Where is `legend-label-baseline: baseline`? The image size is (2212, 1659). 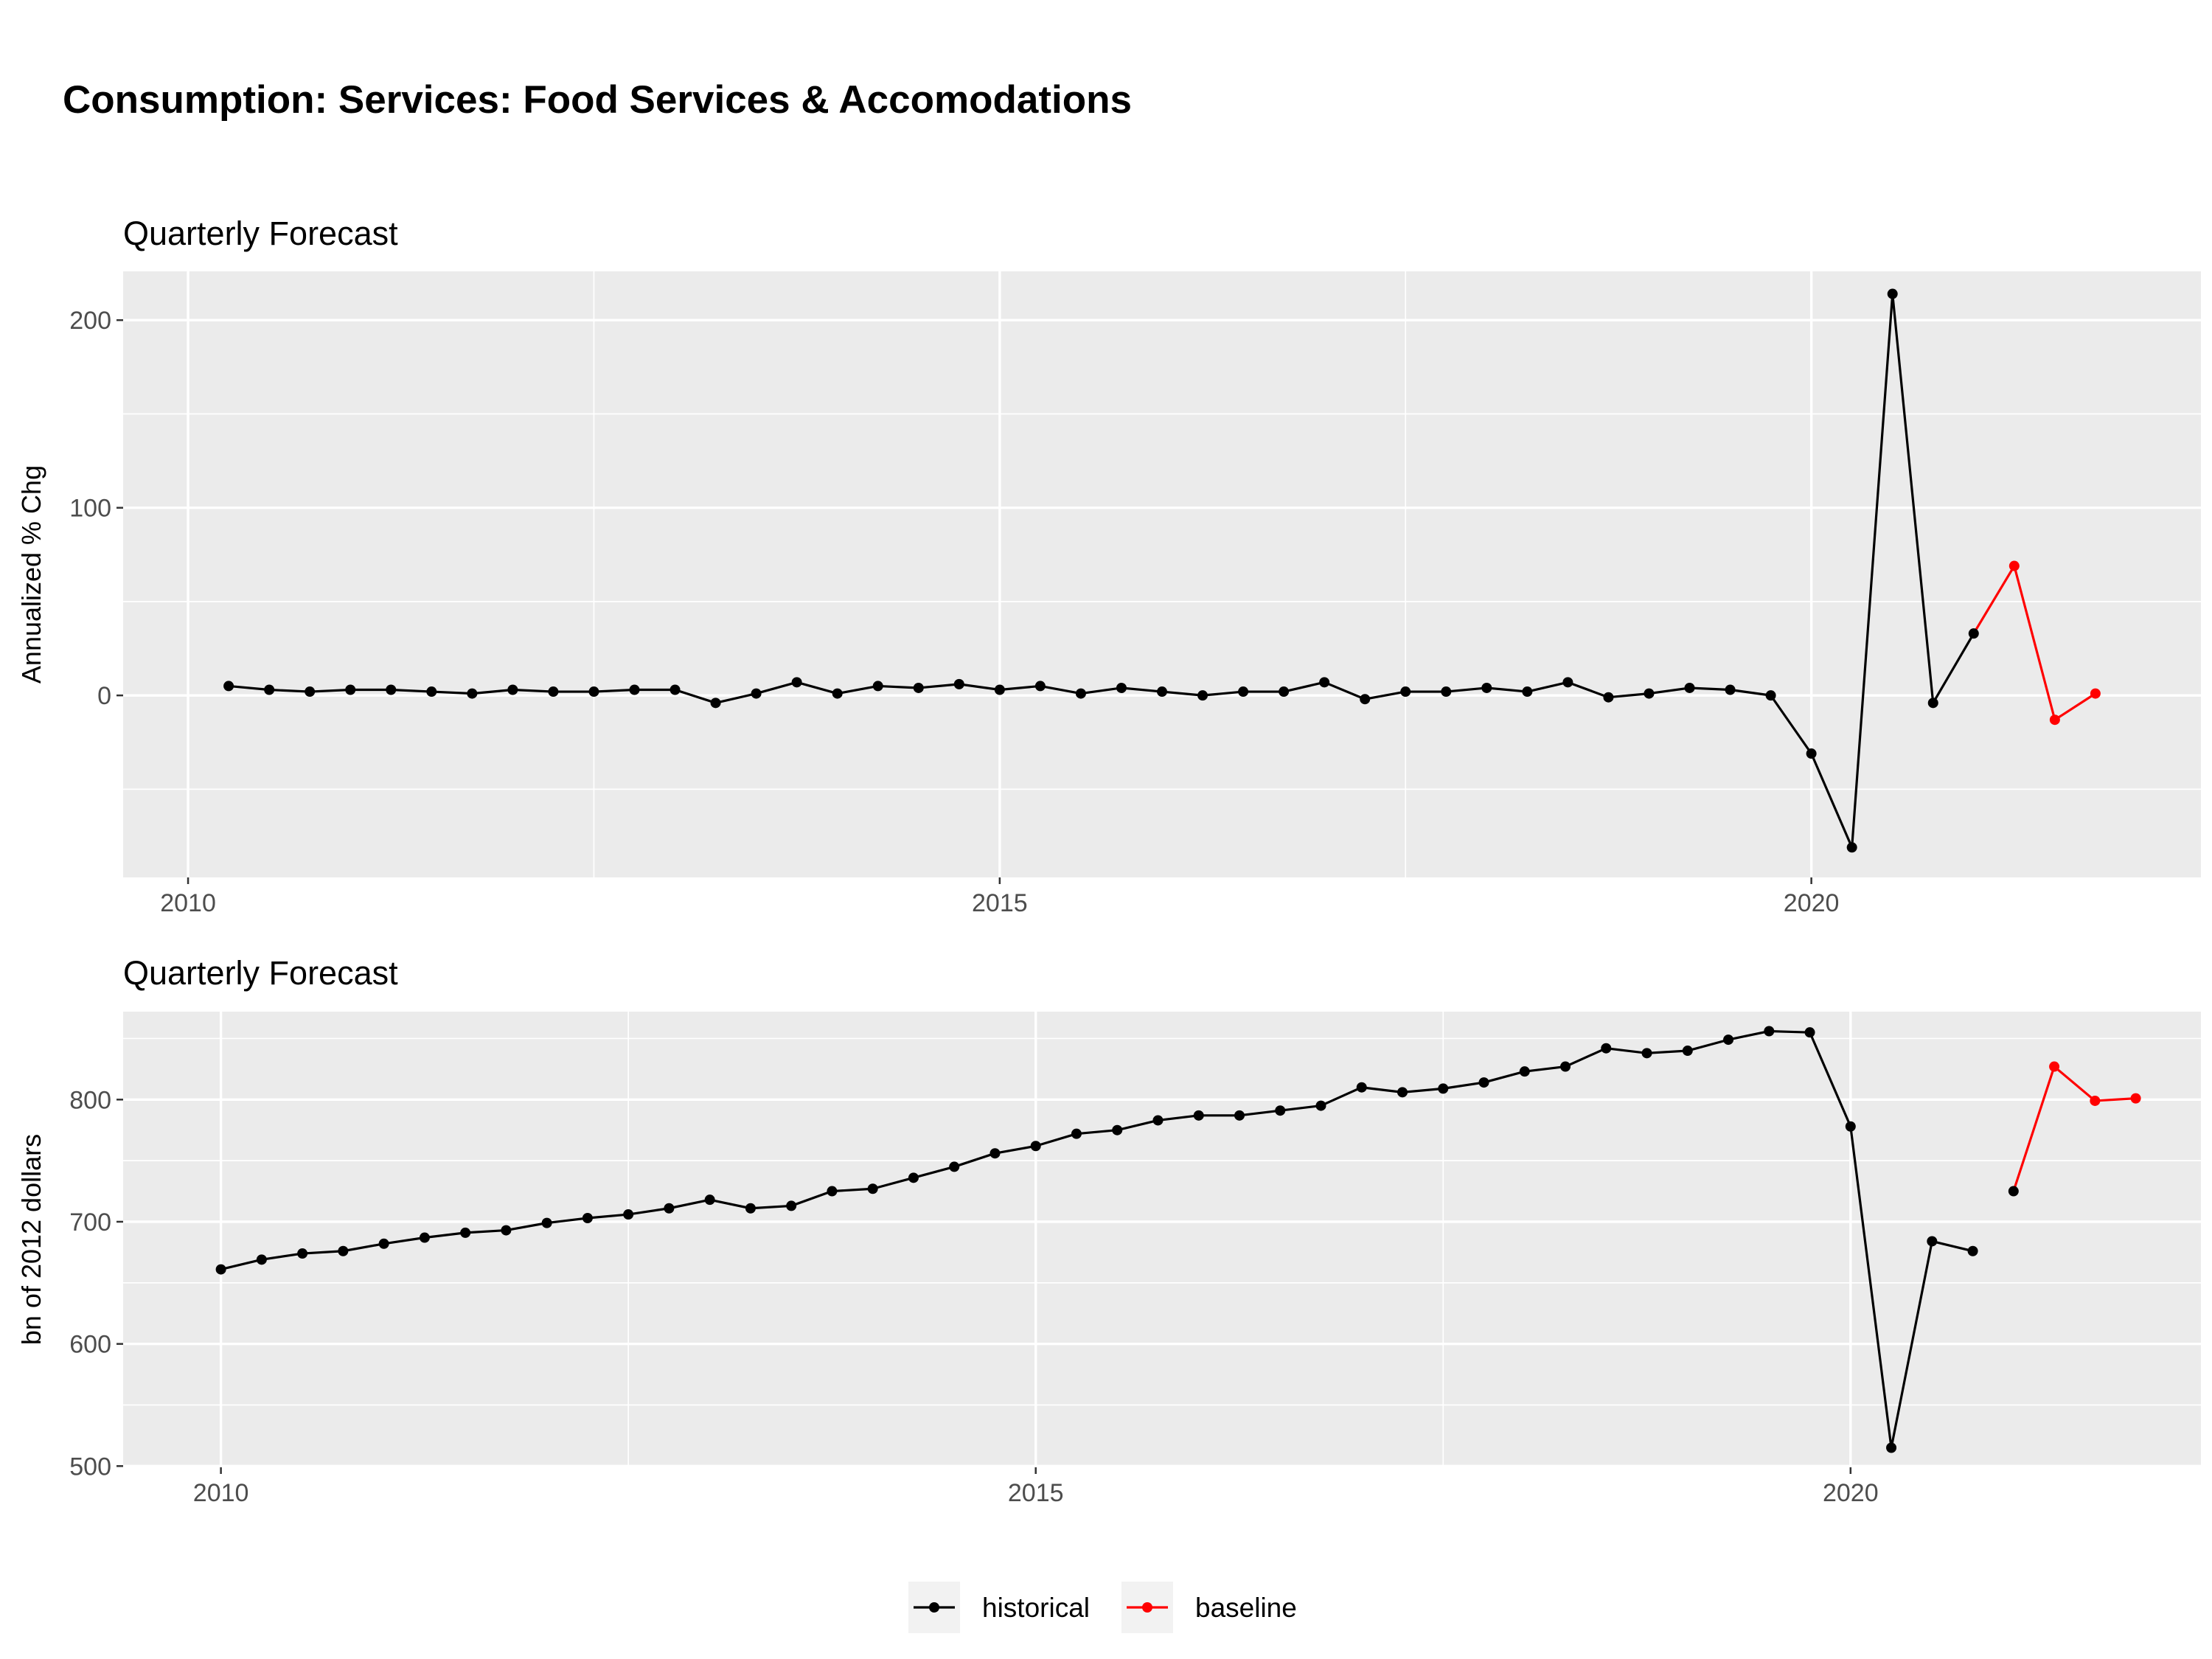 legend-label-baseline: baseline is located at coordinates (1246, 1608).